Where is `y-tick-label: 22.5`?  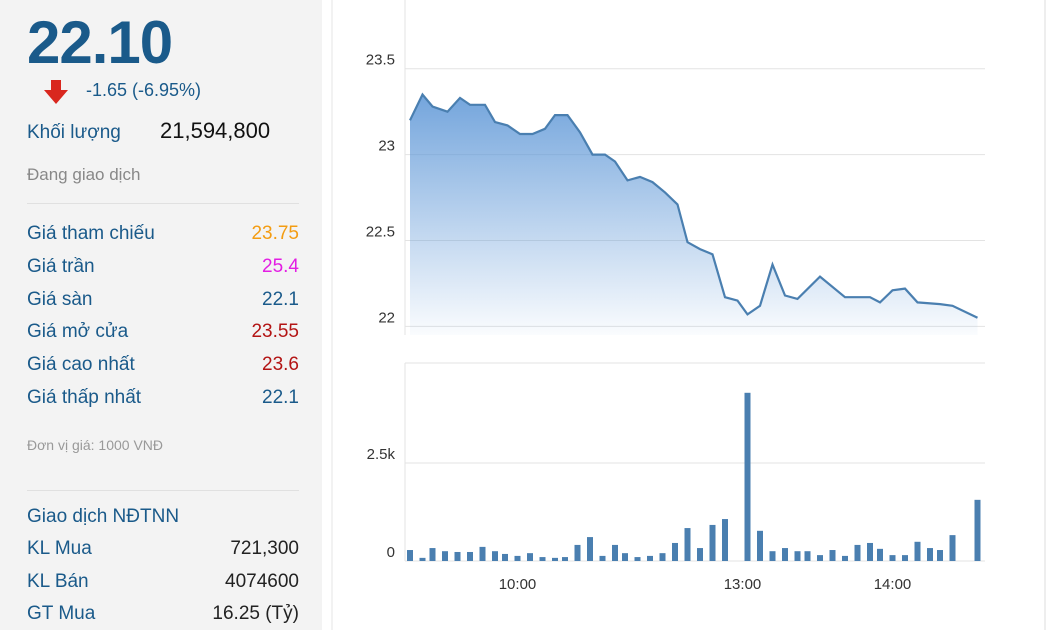
y-tick-label: 22.5 is located at coordinates (380, 231).